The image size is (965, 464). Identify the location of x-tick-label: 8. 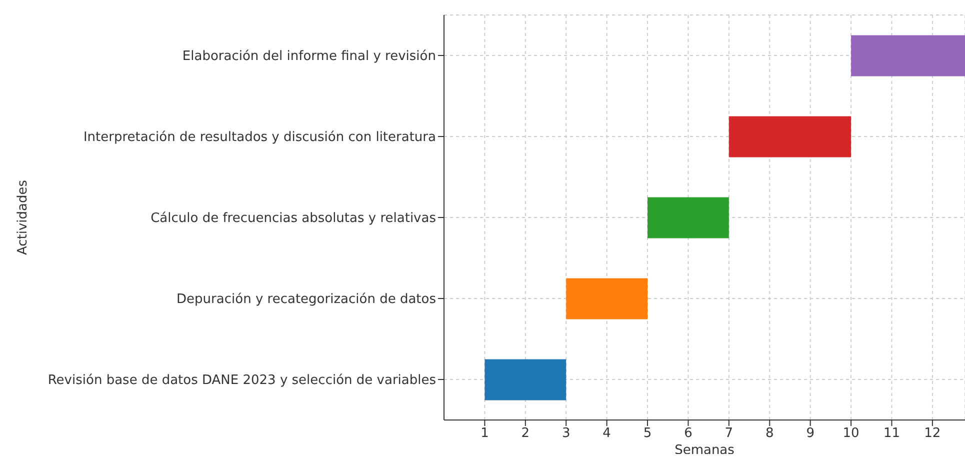
(769, 434).